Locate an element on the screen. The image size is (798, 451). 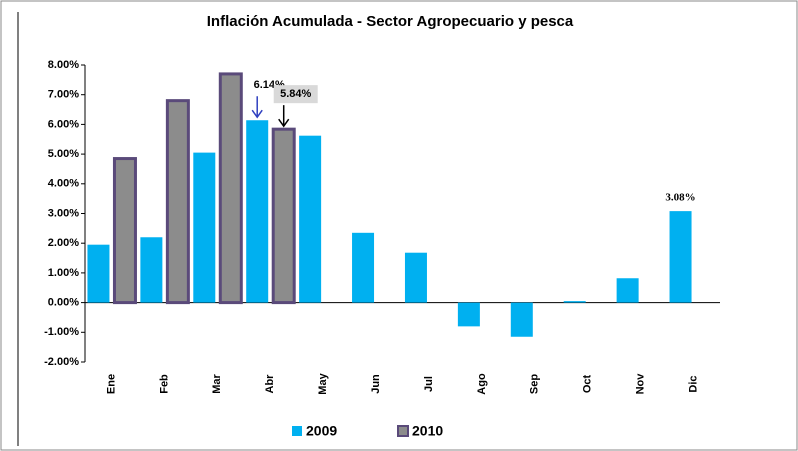
legend-label: 2009 is located at coordinates (321, 431).